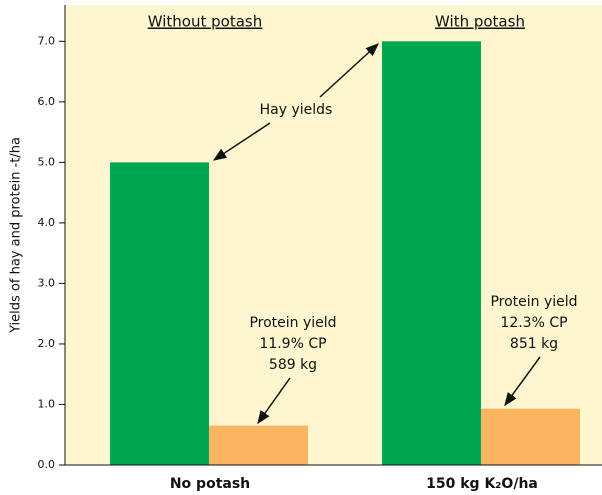 Image resolution: width=602 pixels, height=495 pixels. I want to click on x-tick-label: No potash, so click(210, 484).